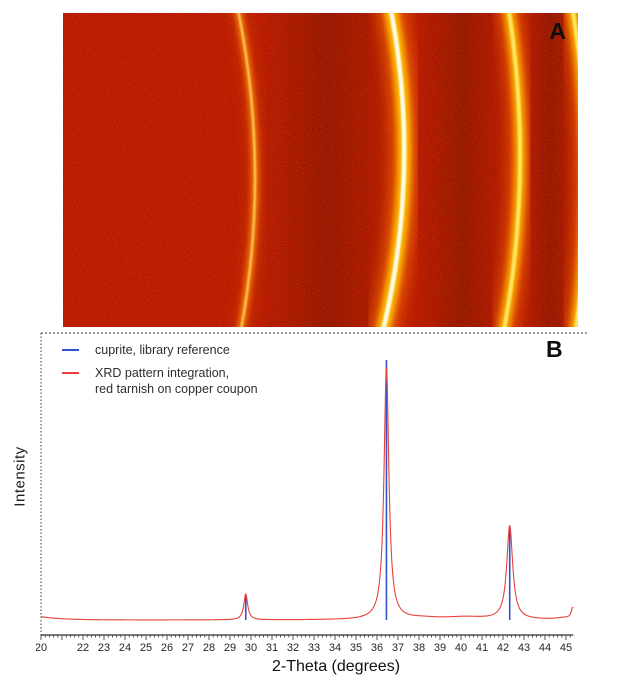 This screenshot has width=640, height=692. What do you see at coordinates (419, 648) in the screenshot?
I see `x-tick-label: 38` at bounding box center [419, 648].